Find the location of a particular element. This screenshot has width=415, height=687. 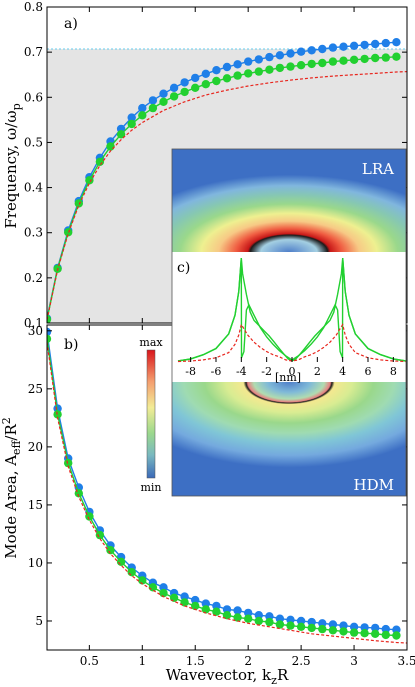

panel-a-ytick-label: 0.4 is located at coordinates (33, 188).